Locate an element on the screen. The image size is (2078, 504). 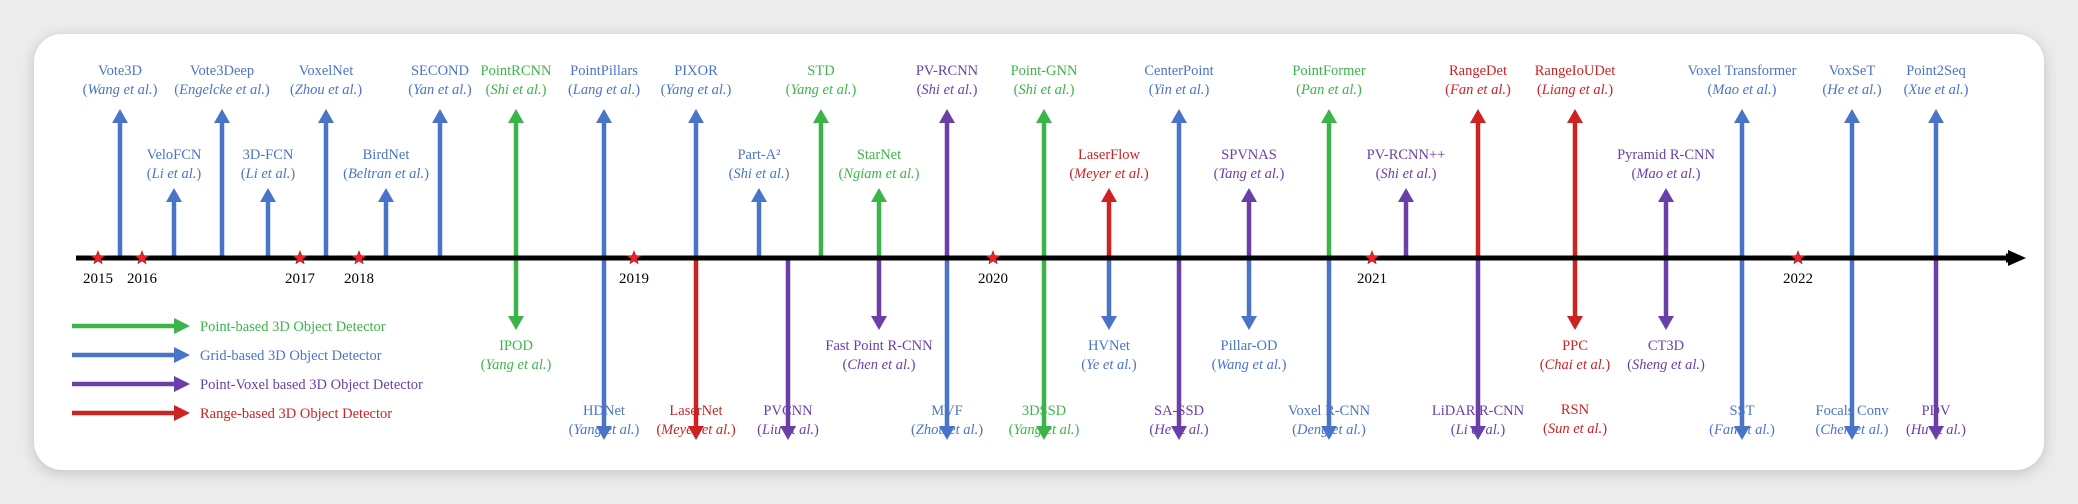
method-name-vote3deep: Vote3Deep is located at coordinates (222, 71).